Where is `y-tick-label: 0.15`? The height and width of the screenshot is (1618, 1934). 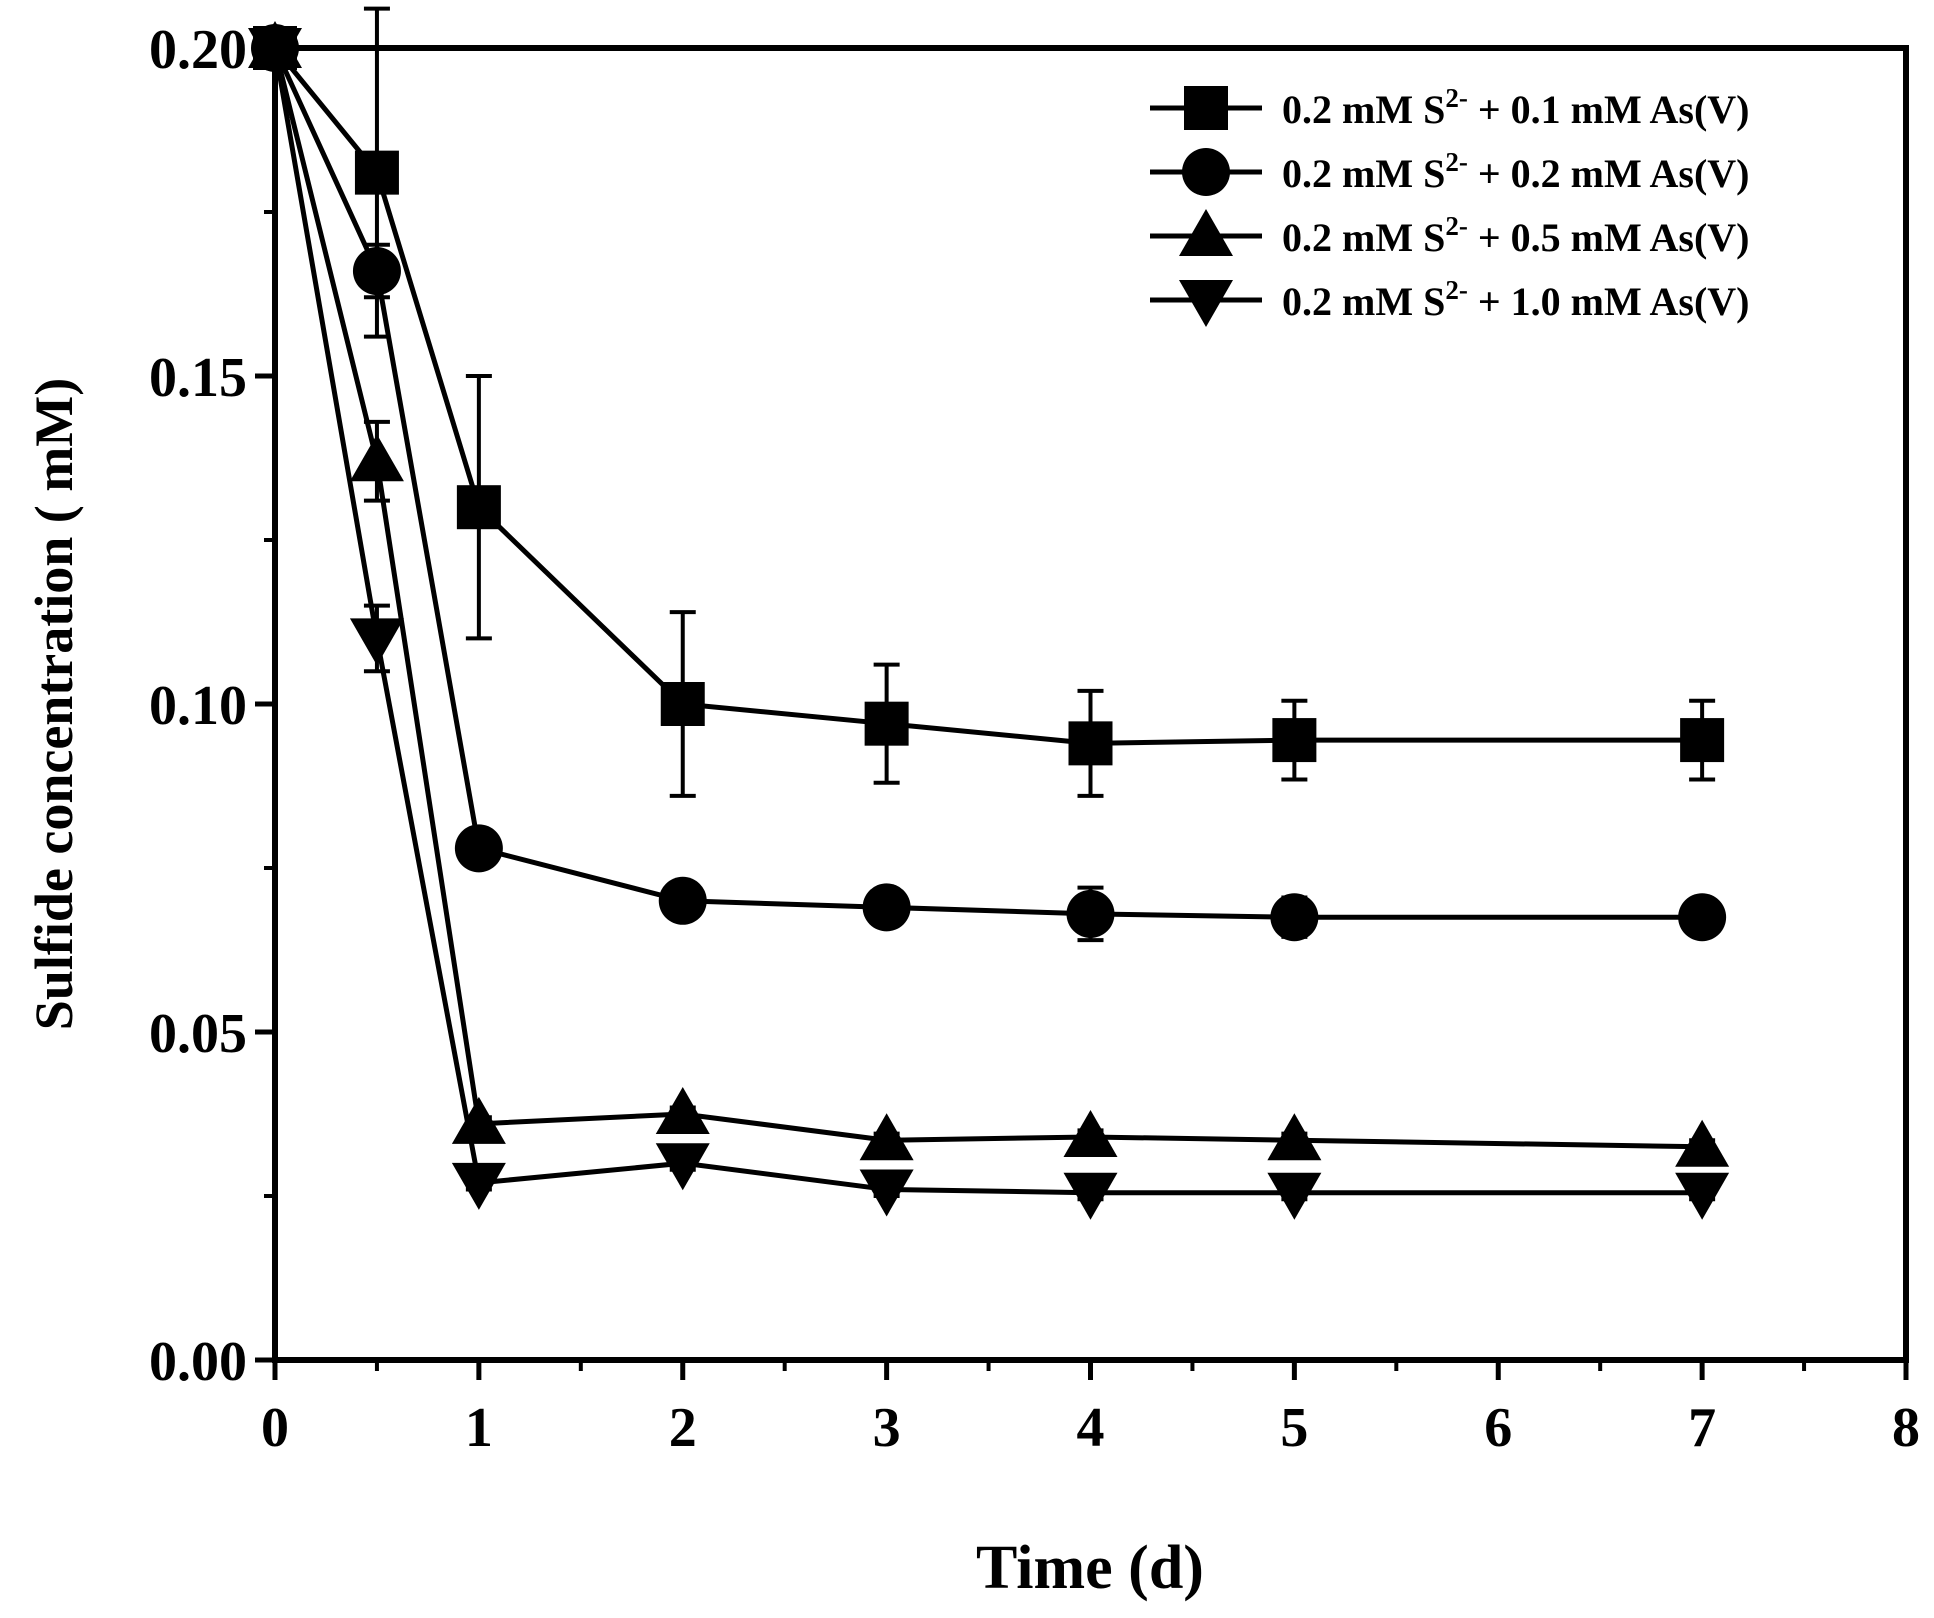
y-tick-label: 0.15 is located at coordinates (198, 378).